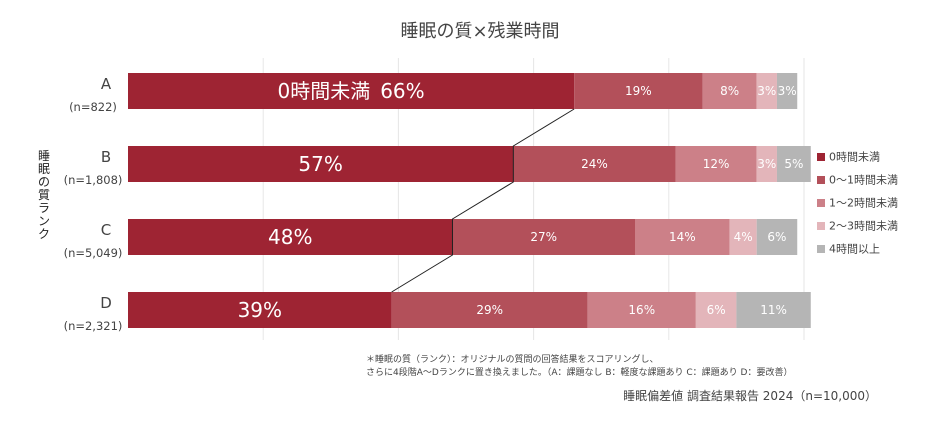 This screenshot has width=950, height=425. What do you see at coordinates (854, 157) in the screenshot?
I see `legend-label: 0時間未満` at bounding box center [854, 157].